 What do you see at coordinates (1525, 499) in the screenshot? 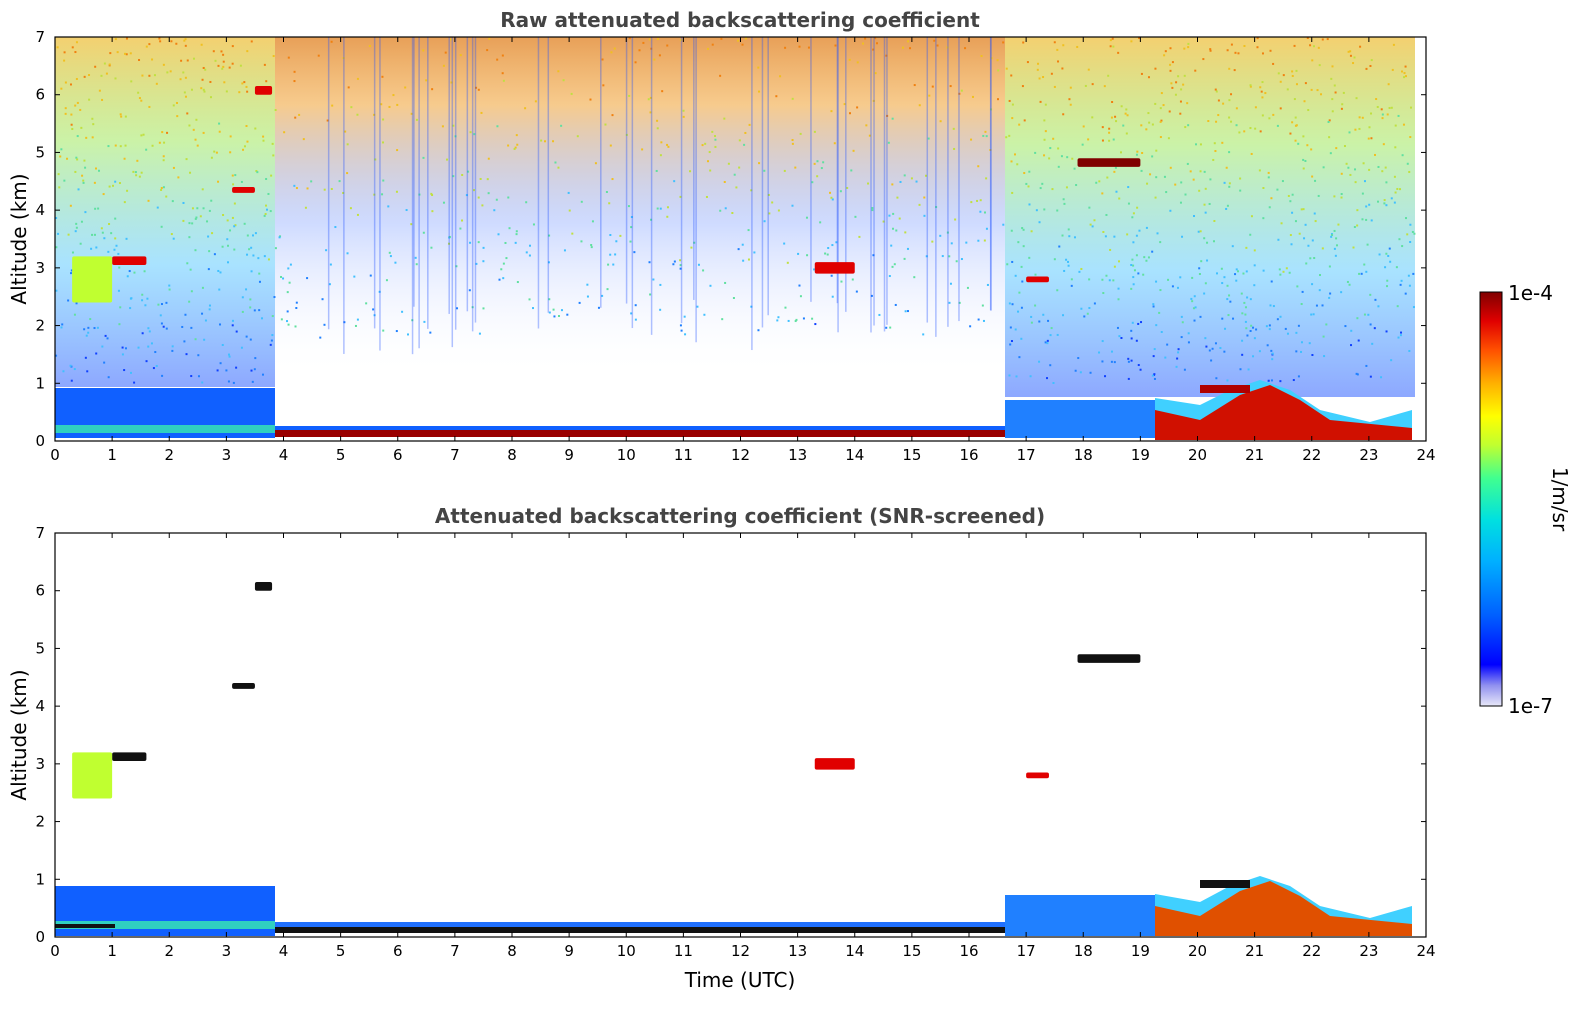
I see `colorbar: 1e-4 1e-7 1/m/sr` at bounding box center [1525, 499].